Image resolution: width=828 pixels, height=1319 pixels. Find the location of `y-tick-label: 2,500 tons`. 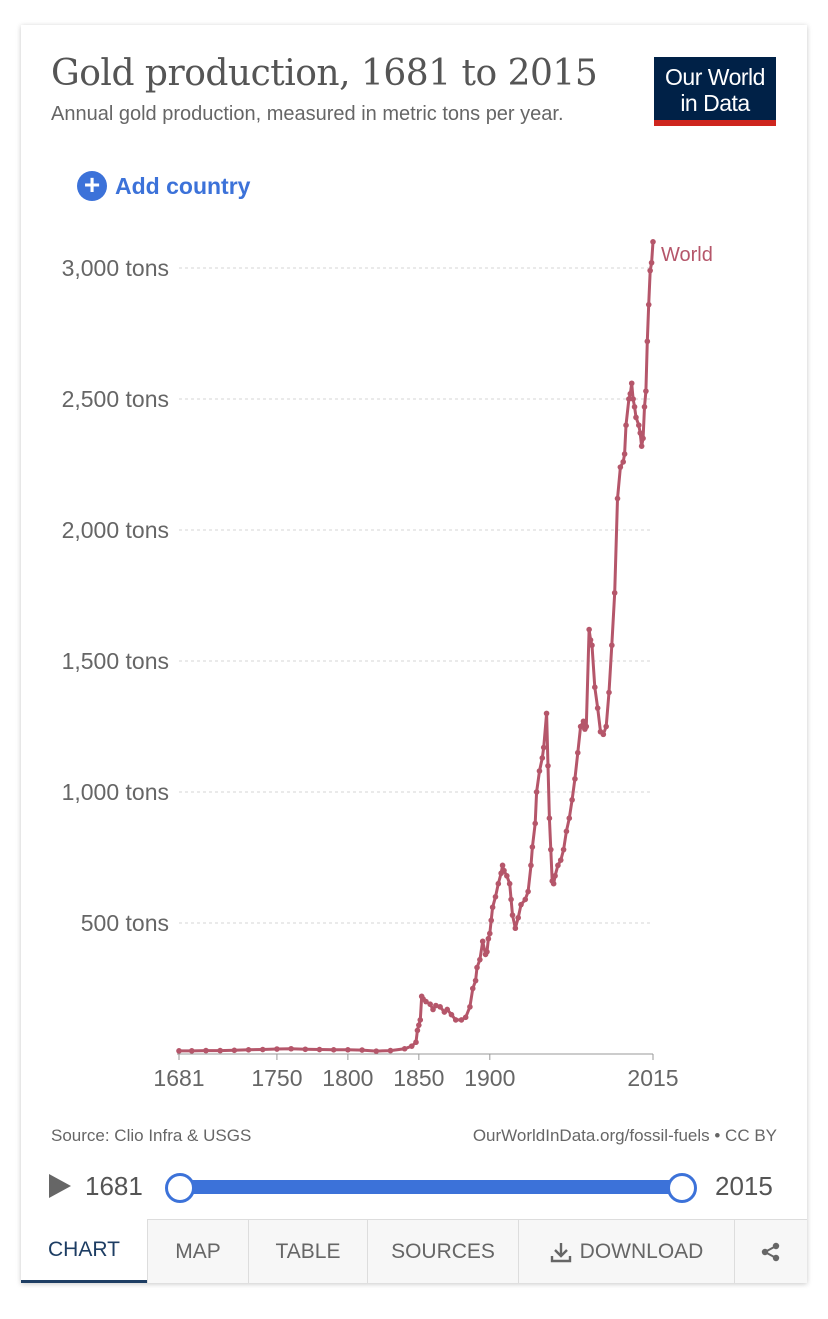

y-tick-label: 2,500 tons is located at coordinates (115, 399).